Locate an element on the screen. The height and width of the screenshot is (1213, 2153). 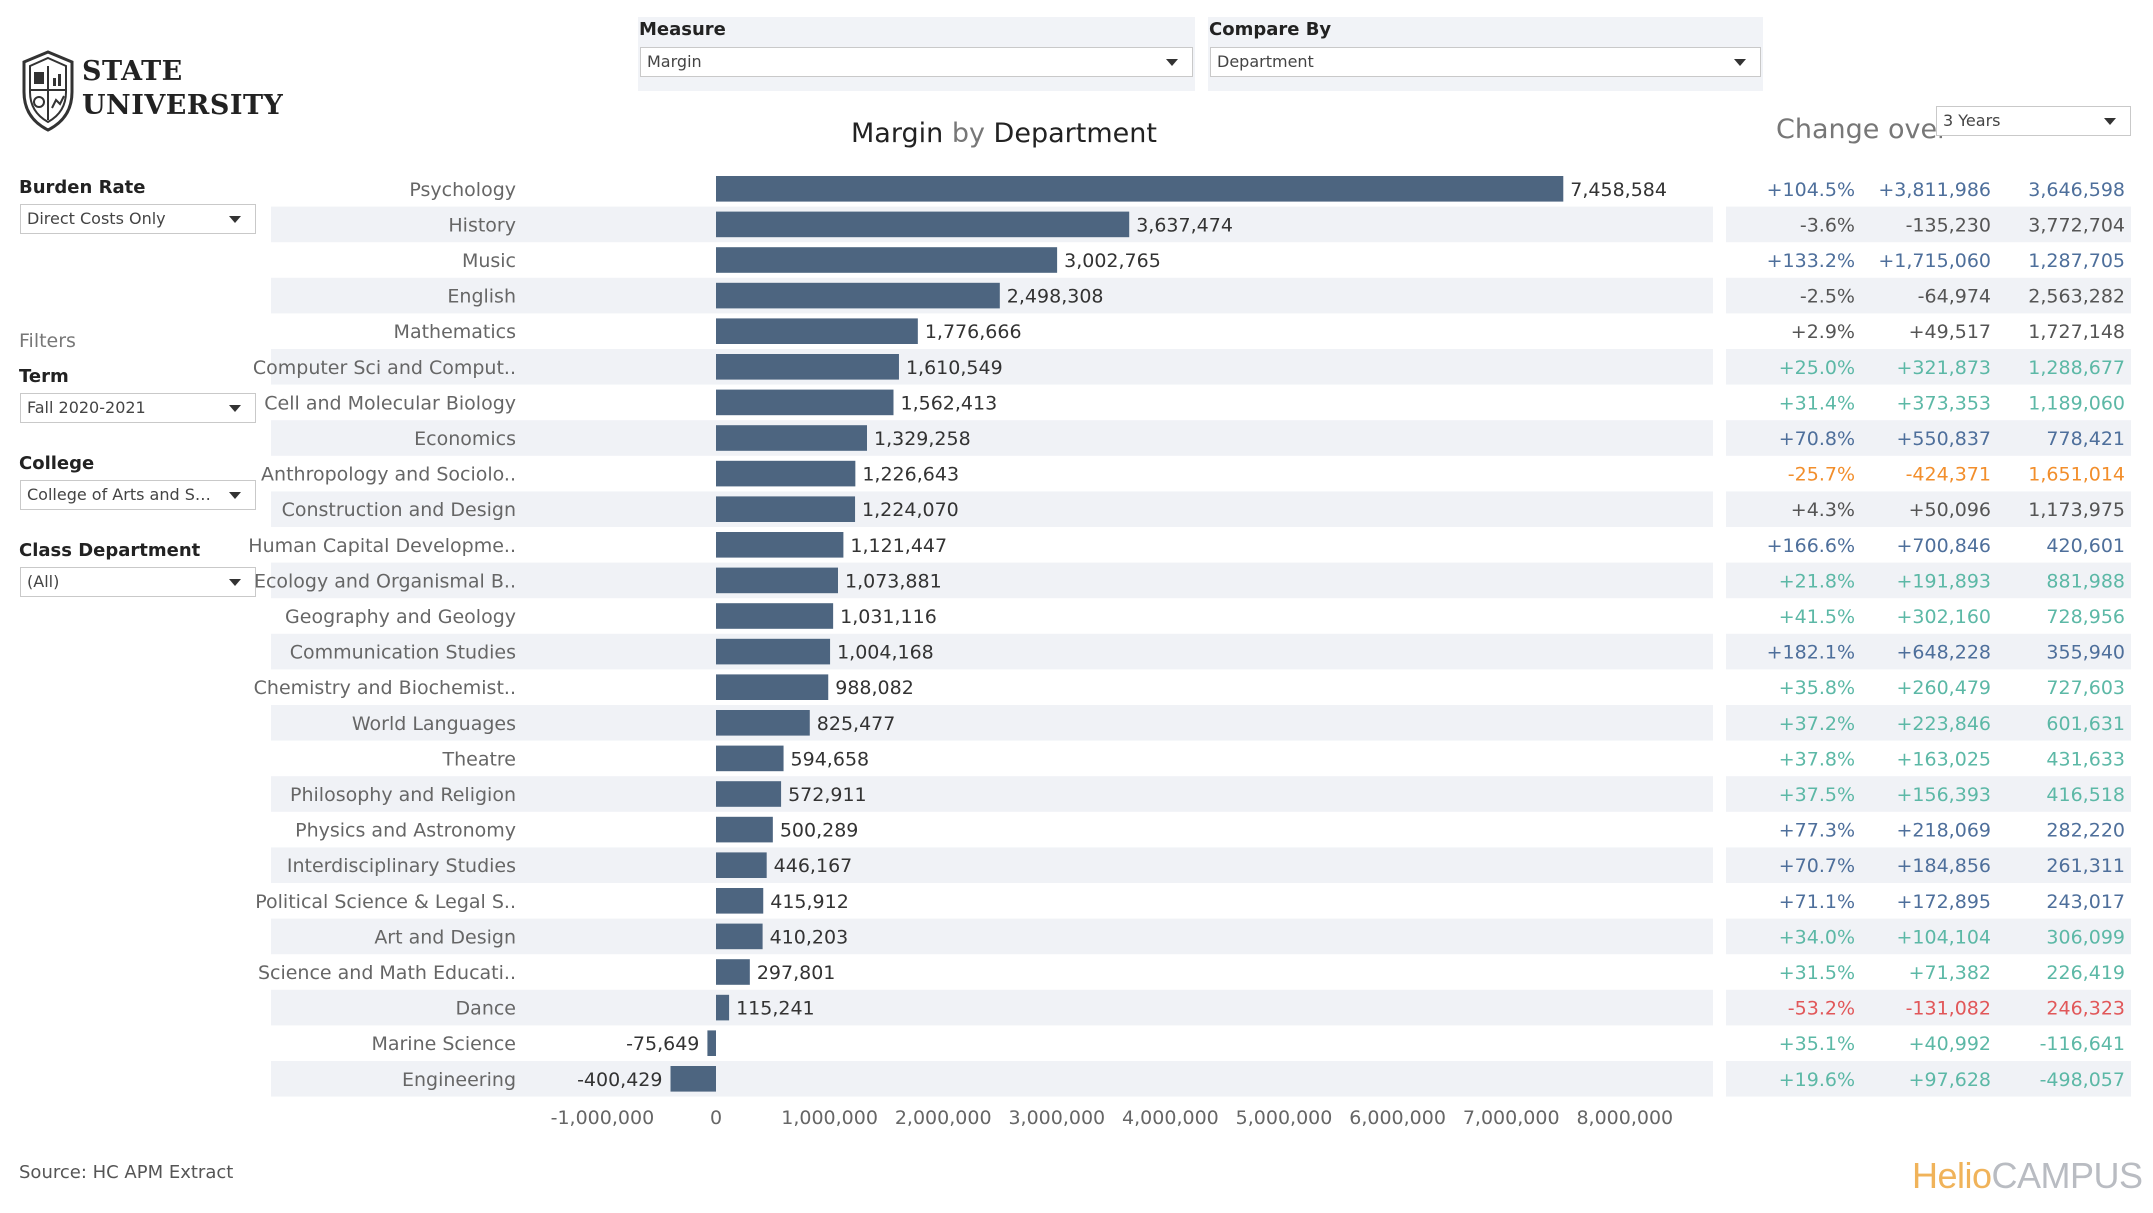
data-label: 1,562,413 is located at coordinates (948, 403).